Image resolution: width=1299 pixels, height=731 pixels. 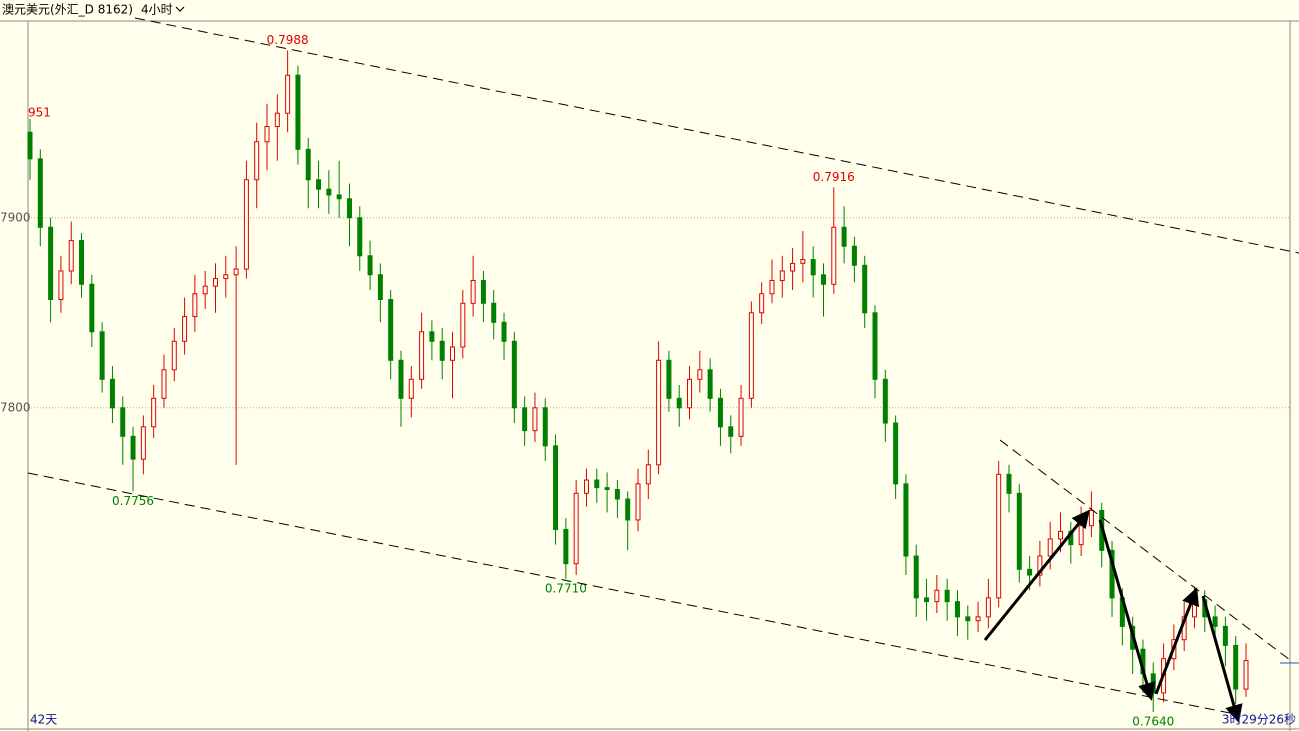 I want to click on price-annotation: 0.7640, so click(x=1153, y=721).